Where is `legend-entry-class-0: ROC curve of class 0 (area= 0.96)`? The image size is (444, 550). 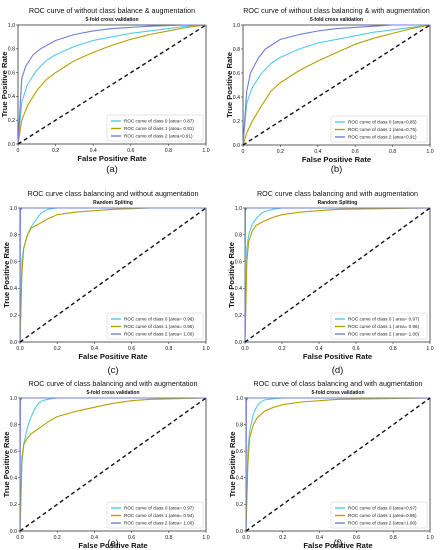
legend-entry-class-0: ROC curve of class 0 (area= 0.96) is located at coordinates (159, 319).